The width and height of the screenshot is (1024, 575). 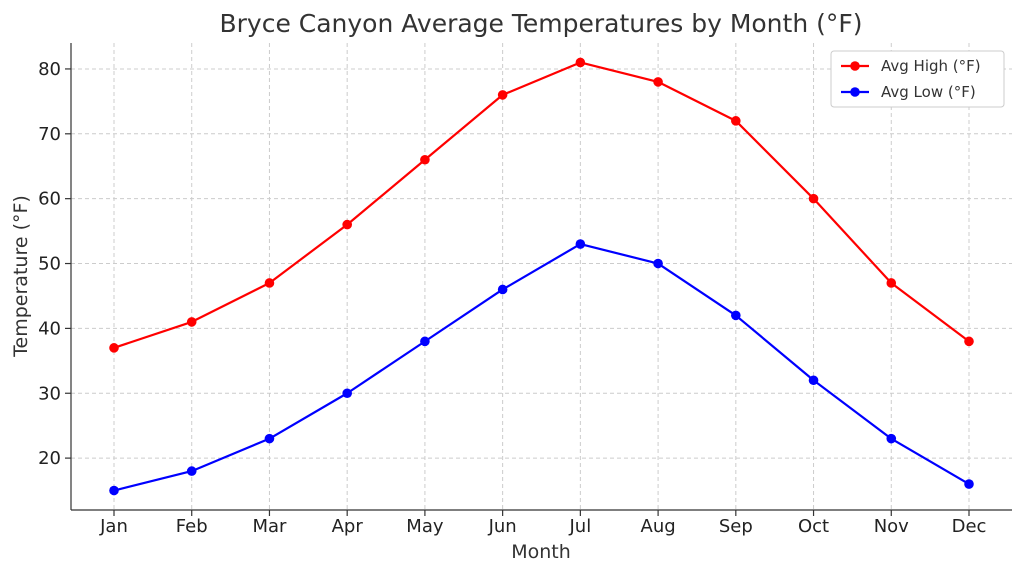 What do you see at coordinates (580, 526) in the screenshot?
I see `x-tick-label: Jul` at bounding box center [580, 526].